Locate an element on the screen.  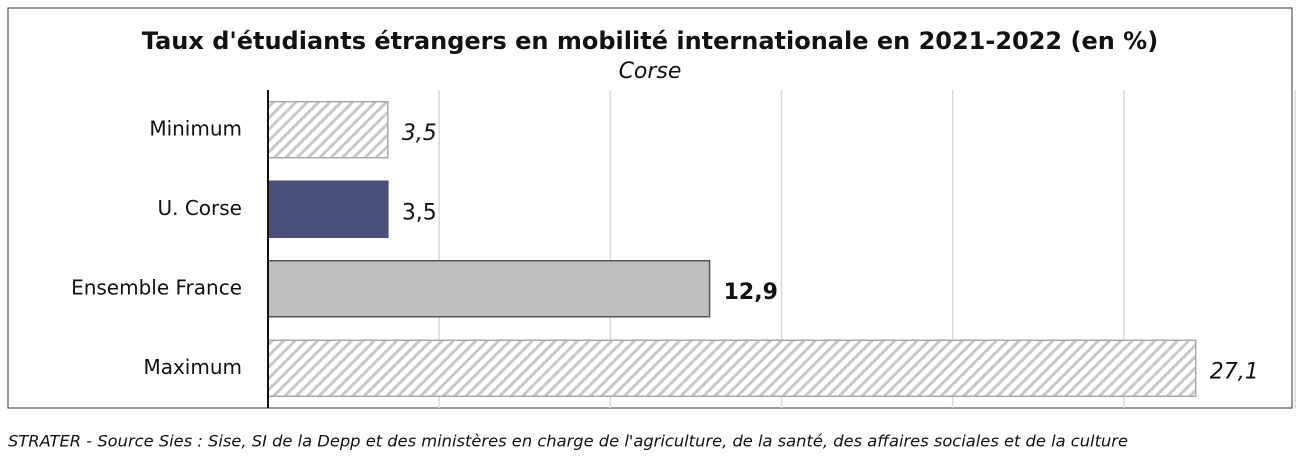
y-tick-label: Maximum is located at coordinates (192, 367).